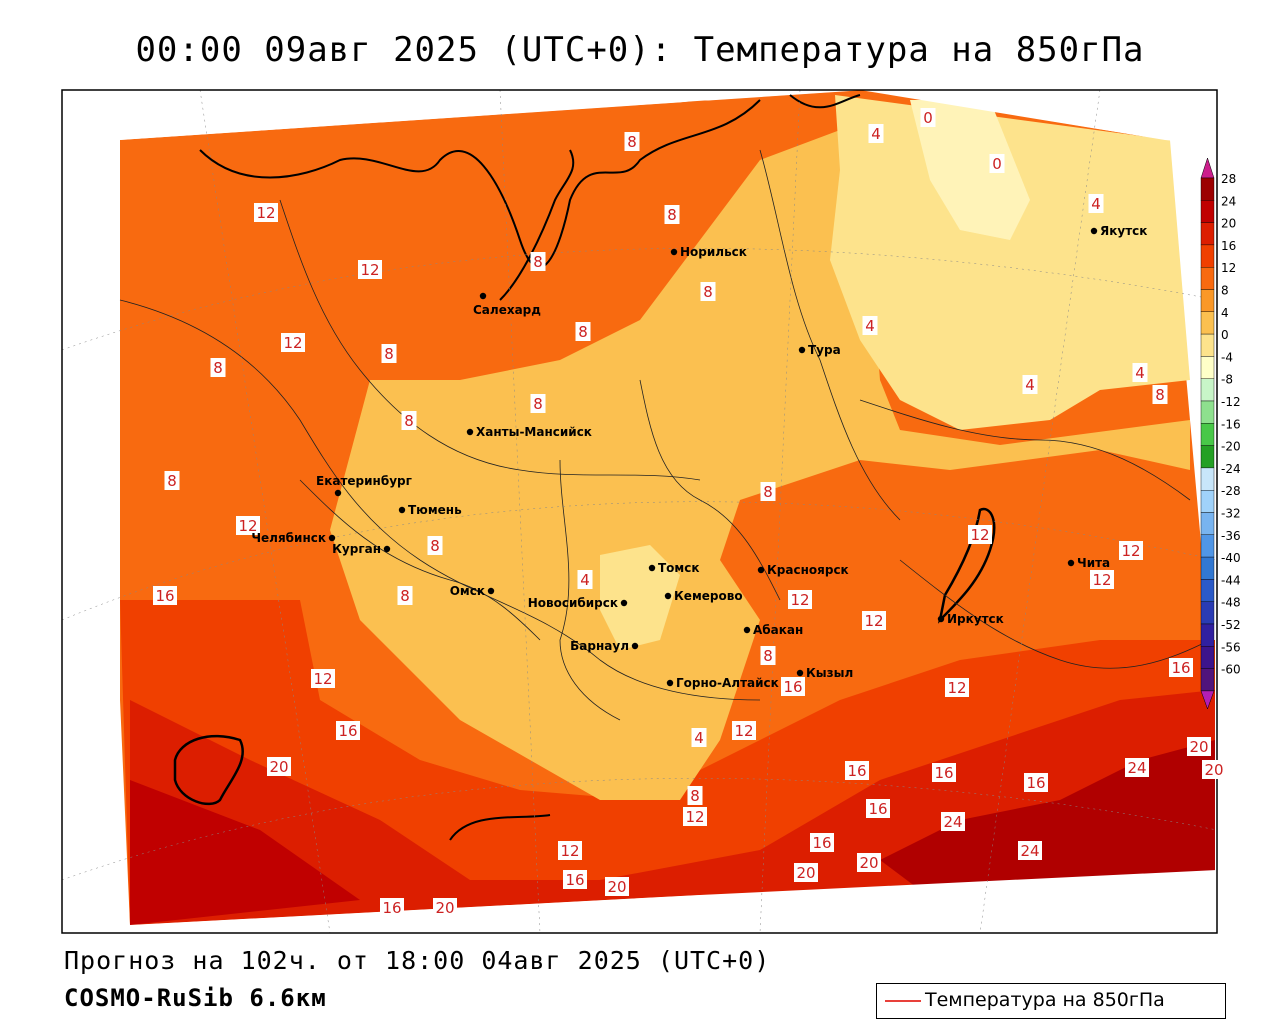  What do you see at coordinates (1227, 380) in the screenshot?
I see `colorbar-tick-label: -8` at bounding box center [1227, 380].